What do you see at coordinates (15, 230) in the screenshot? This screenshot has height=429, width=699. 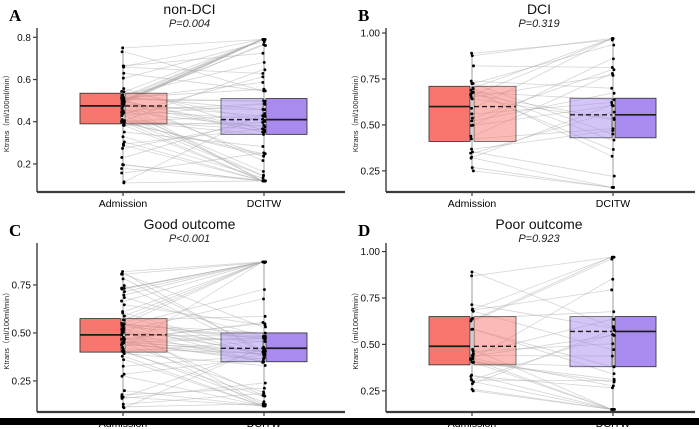 I see `panel-letter-c: C` at bounding box center [15, 230].